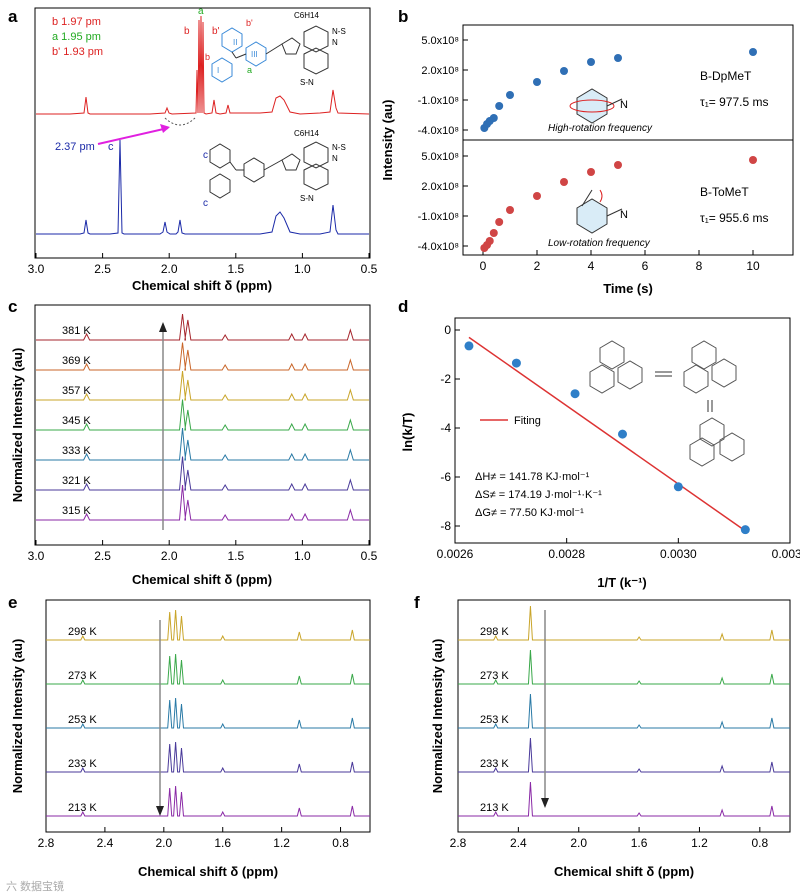  I want to click on b-top-ytick-label: 5.0x10⁸, so click(440, 41).